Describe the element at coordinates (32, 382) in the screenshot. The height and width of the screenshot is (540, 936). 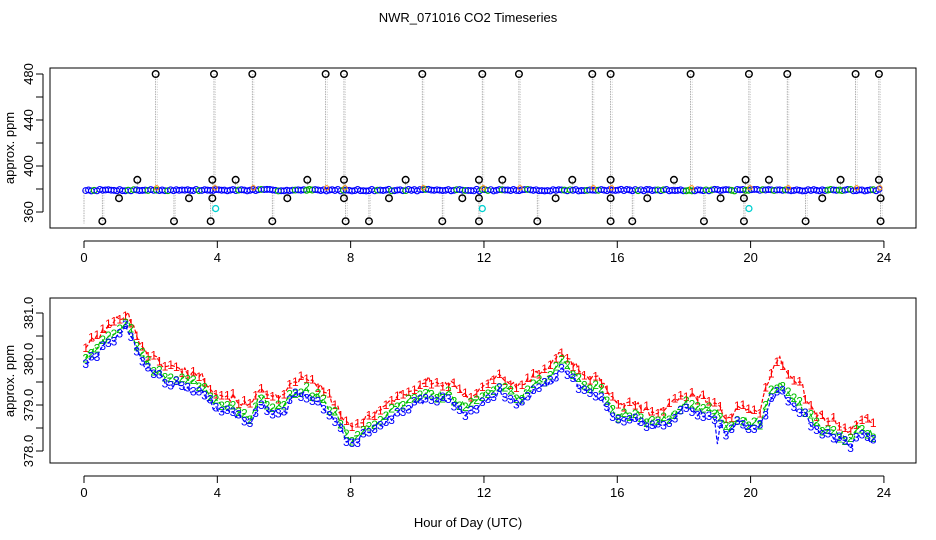
I see `bottom-y-axis: 378.0 379.0 380.0 381.0` at that location.